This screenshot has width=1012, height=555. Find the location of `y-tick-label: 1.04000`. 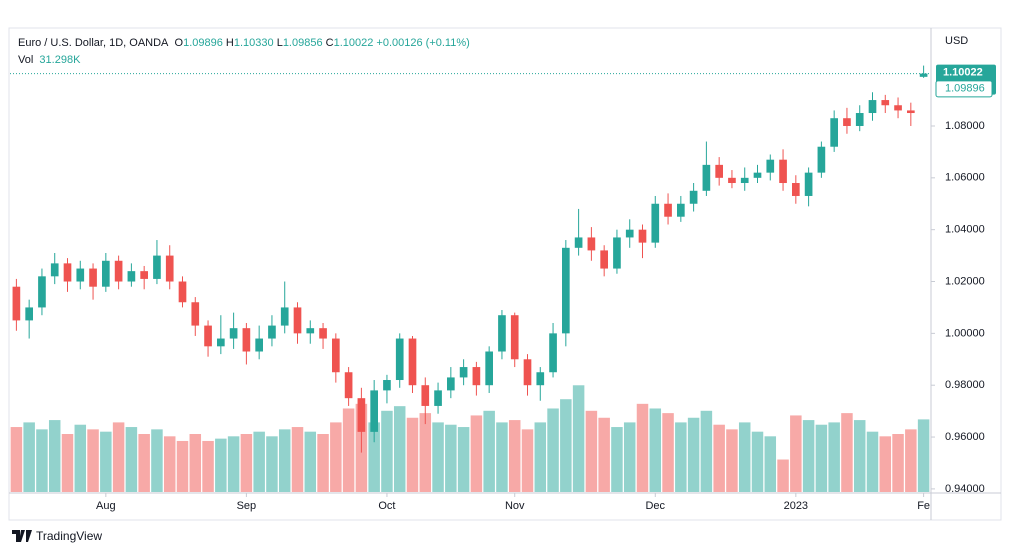

y-tick-label: 1.04000 is located at coordinates (965, 230).